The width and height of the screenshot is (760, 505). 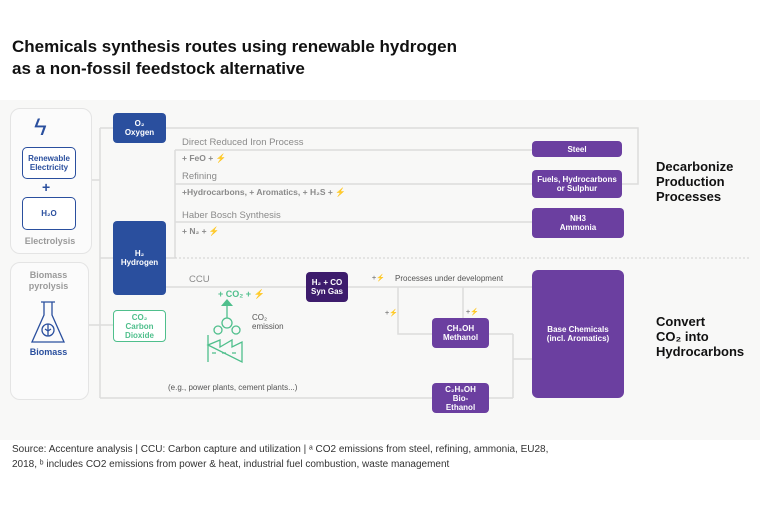 What do you see at coordinates (231, 215) in the screenshot?
I see `process-name: Haber Bosch Synthesis` at bounding box center [231, 215].